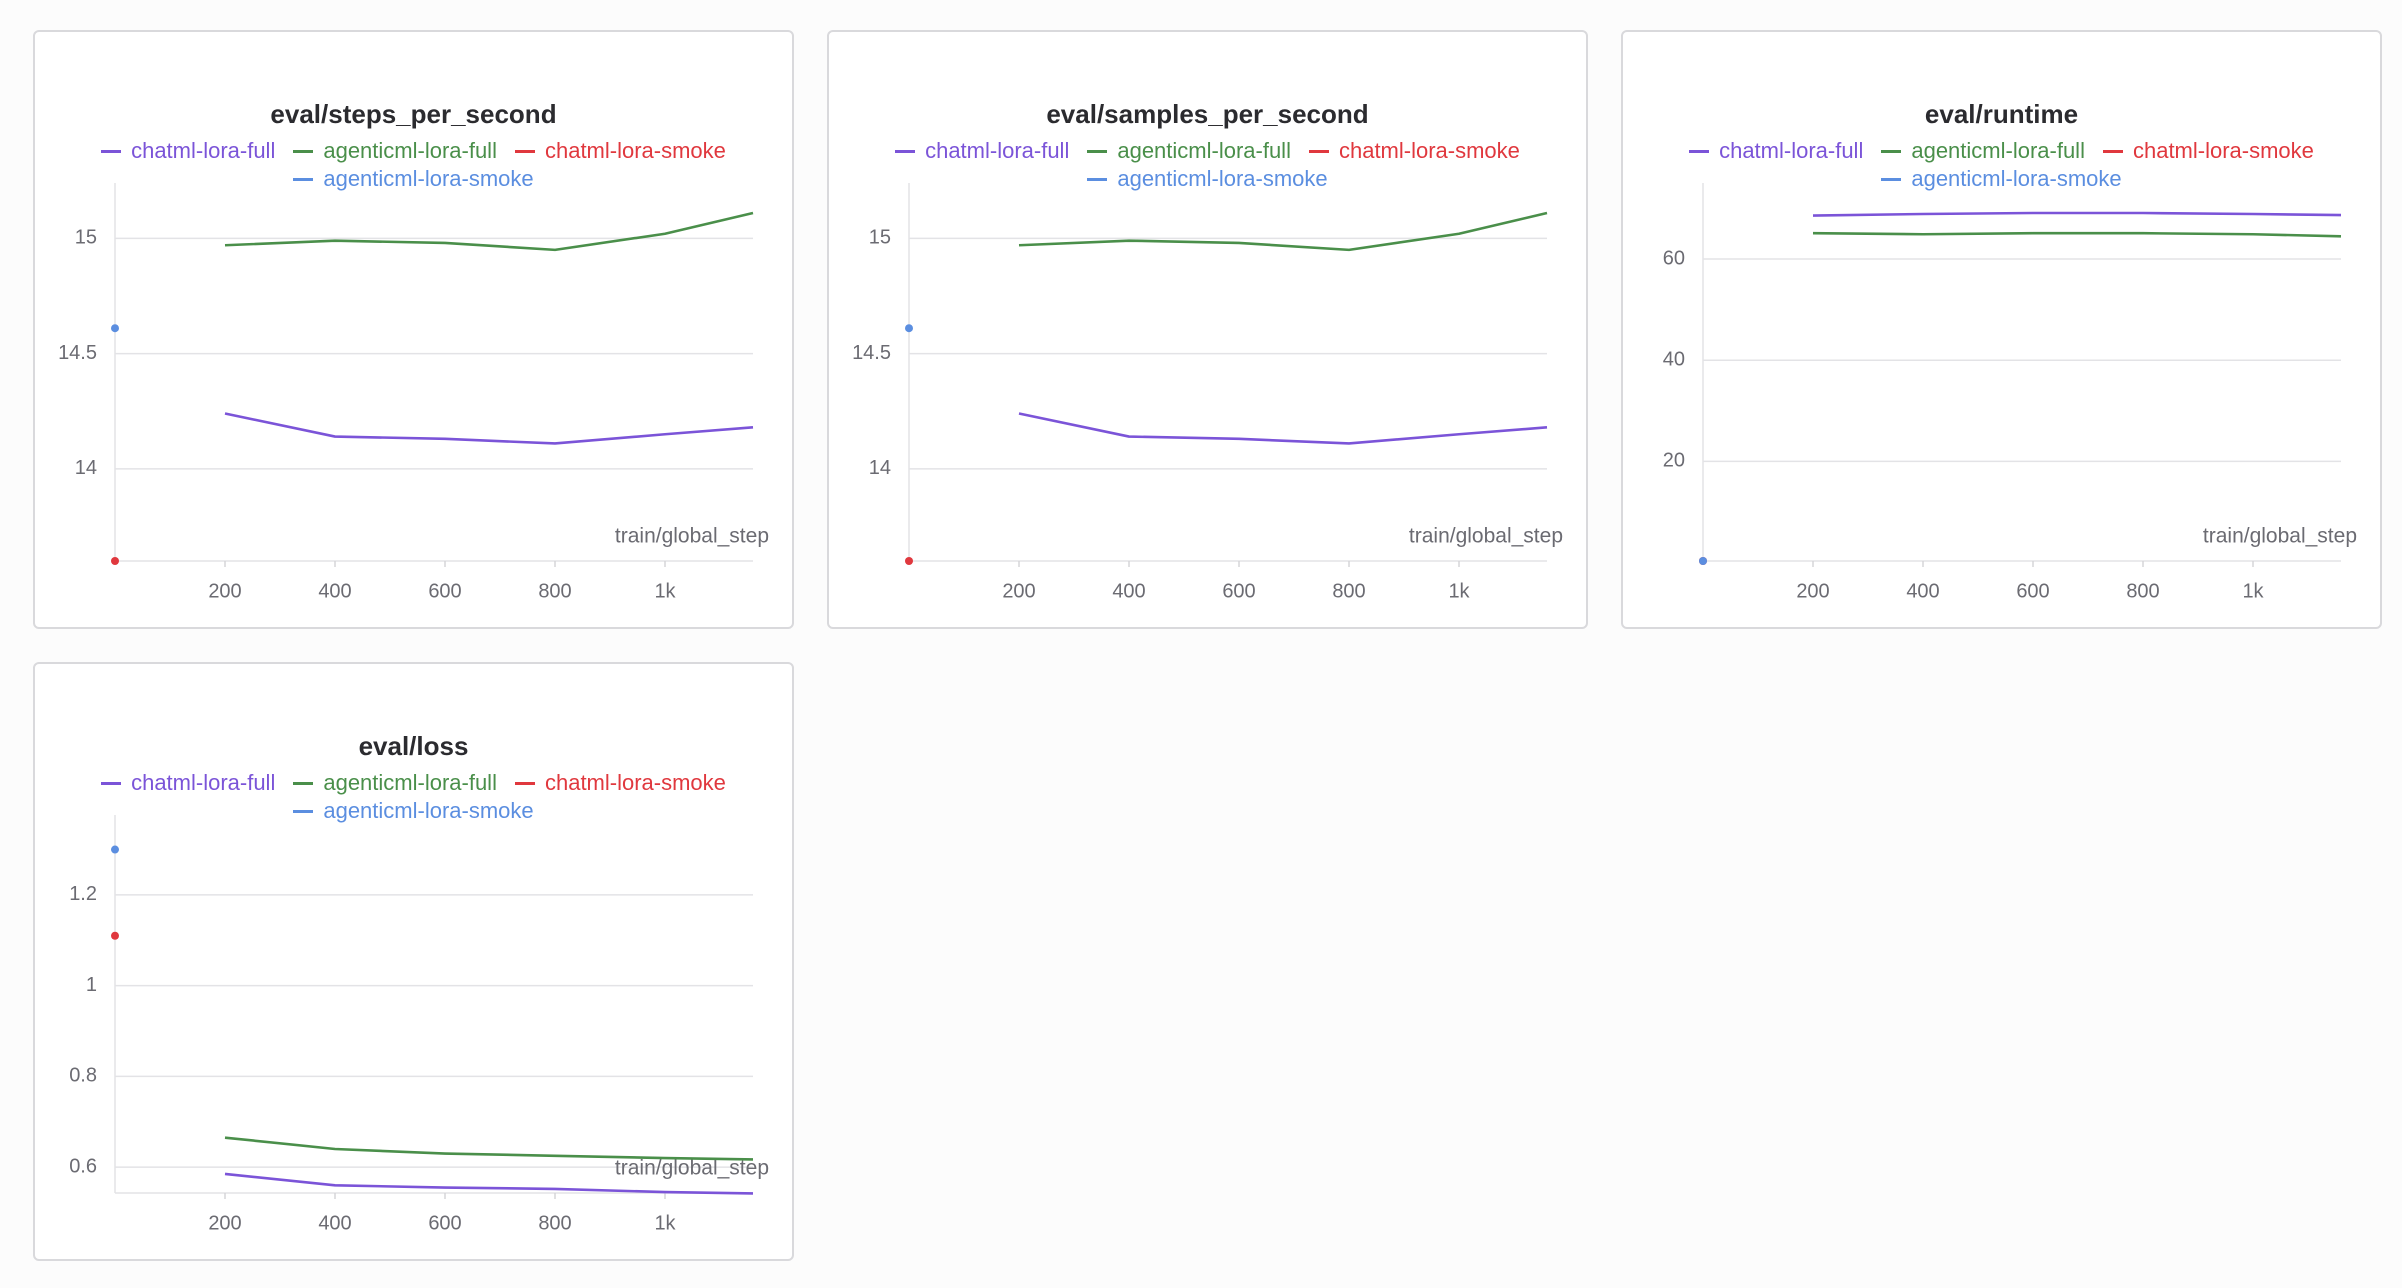 Image resolution: width=2402 pixels, height=1288 pixels. Describe the element at coordinates (86, 238) in the screenshot. I see `y-tick-label: 15` at that location.